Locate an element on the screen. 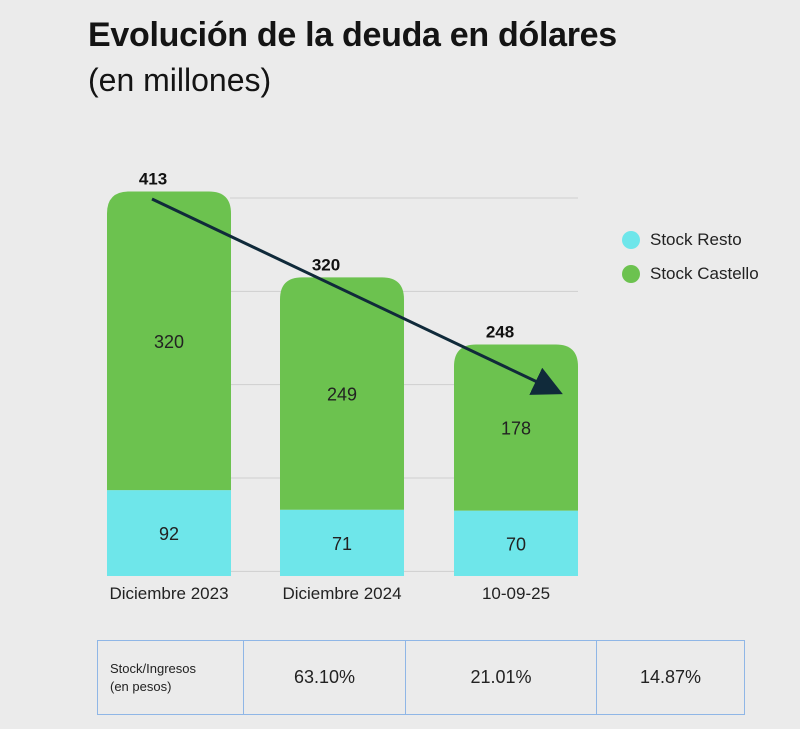 This screenshot has height=729, width=800. legend-item-resto: Stock Resto is located at coordinates (690, 240).